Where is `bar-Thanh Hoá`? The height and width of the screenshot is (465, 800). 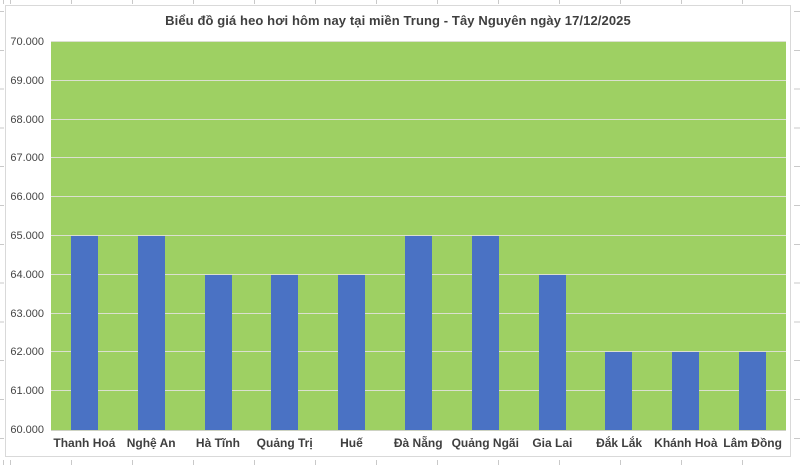
bar-Thanh Hoá is located at coordinates (84, 333).